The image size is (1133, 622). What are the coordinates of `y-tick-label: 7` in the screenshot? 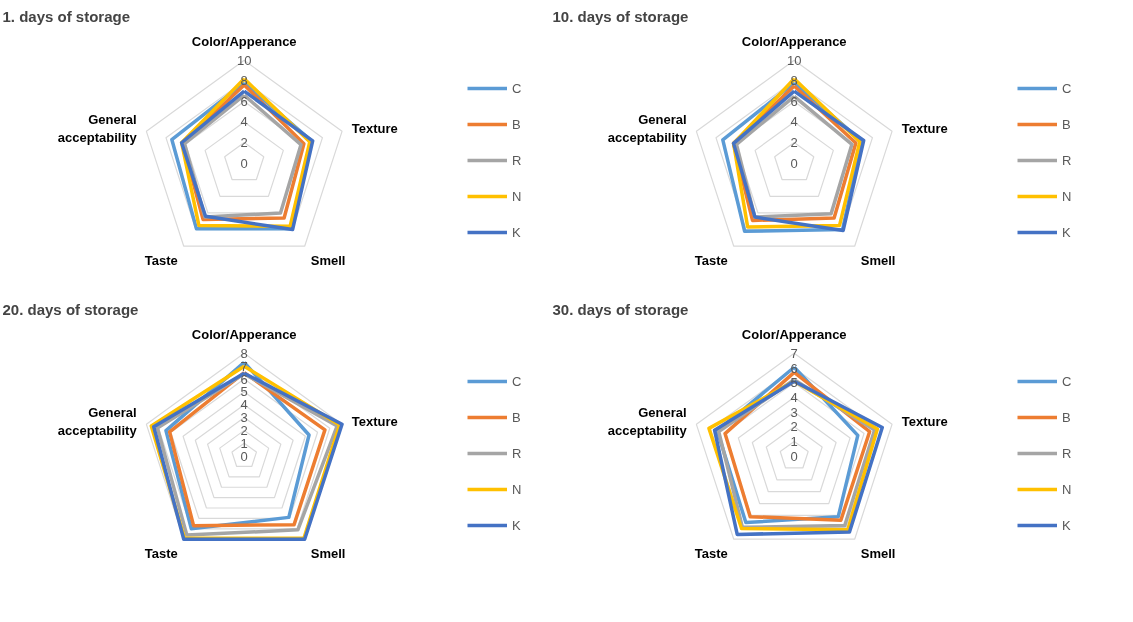 It's located at (794, 353).